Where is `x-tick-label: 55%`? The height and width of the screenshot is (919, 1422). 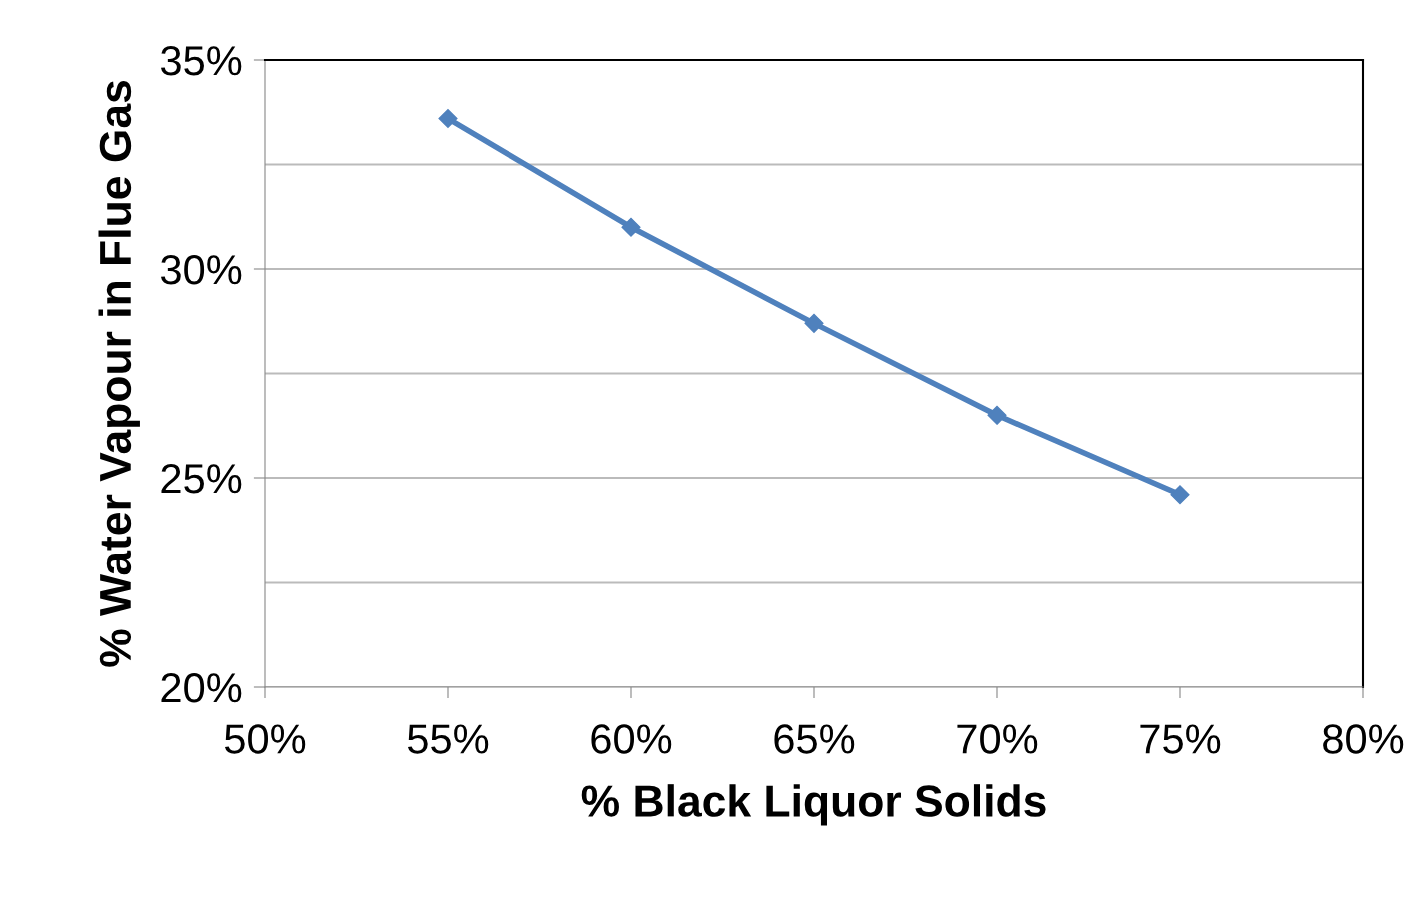 x-tick-label: 55% is located at coordinates (448, 739).